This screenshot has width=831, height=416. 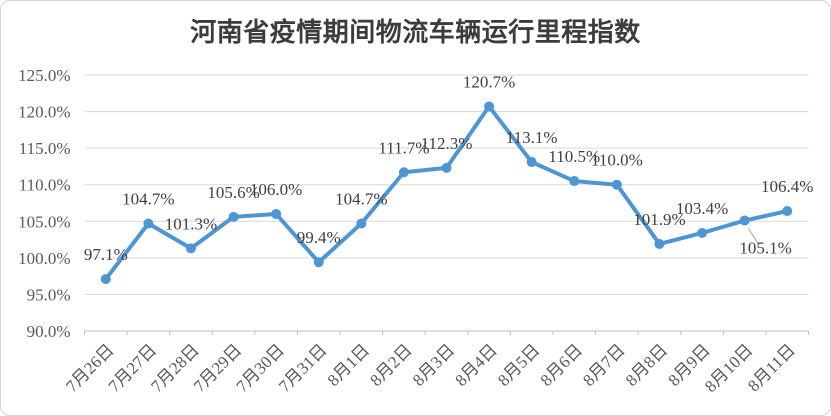 I want to click on data-label: 106.0%, so click(x=276, y=189).